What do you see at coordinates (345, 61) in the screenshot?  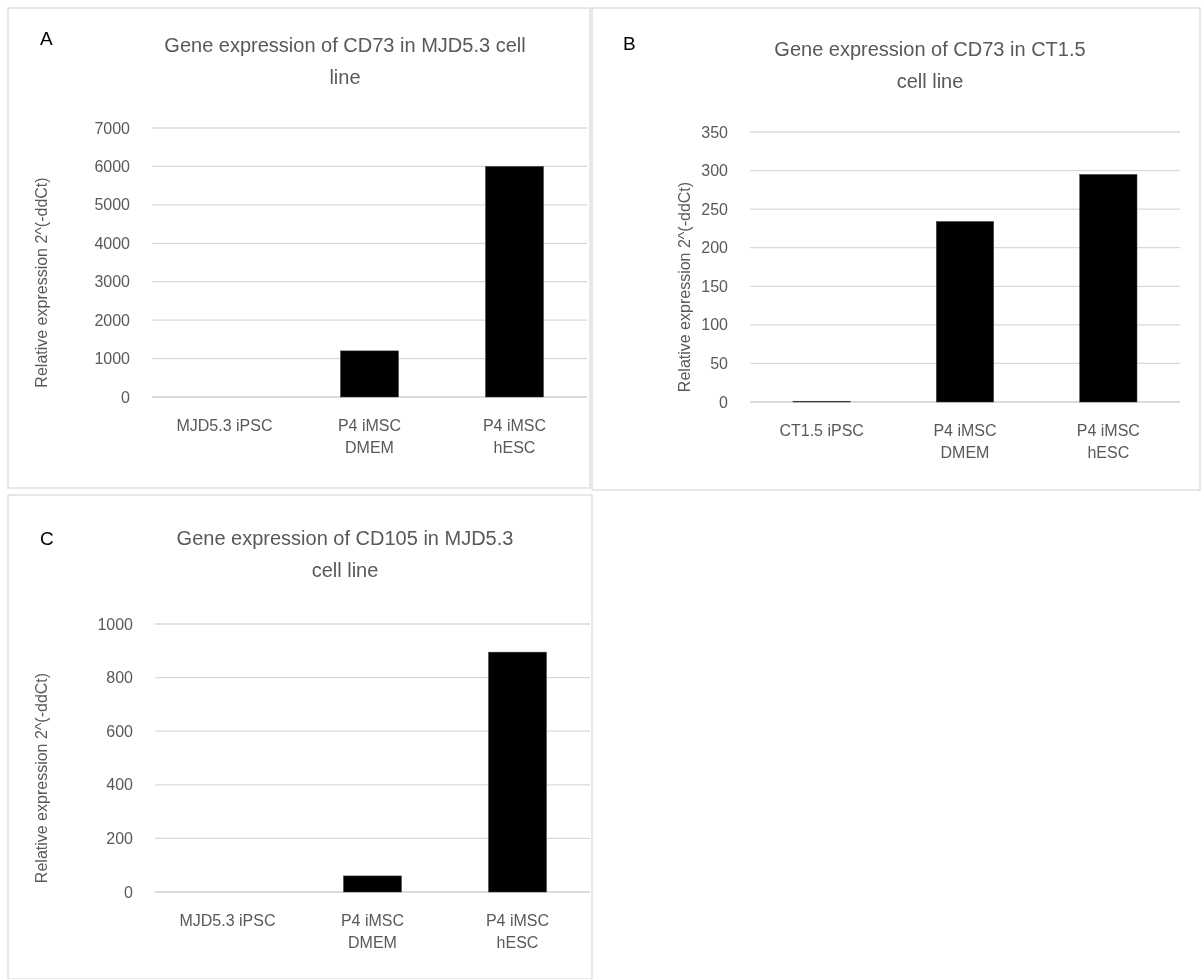 I see `chart-title: Gene expression of CD73 in MJD5.3 cell line` at bounding box center [345, 61].